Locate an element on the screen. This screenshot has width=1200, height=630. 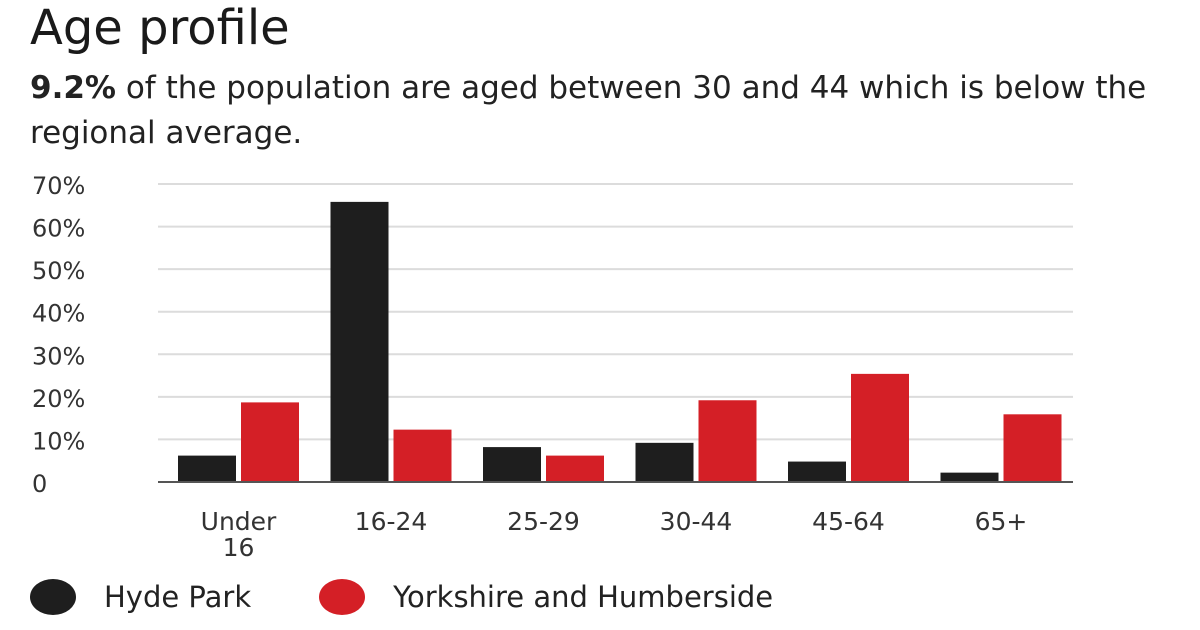
legend-item-hyde-park: Hyde Park is located at coordinates (140, 597).